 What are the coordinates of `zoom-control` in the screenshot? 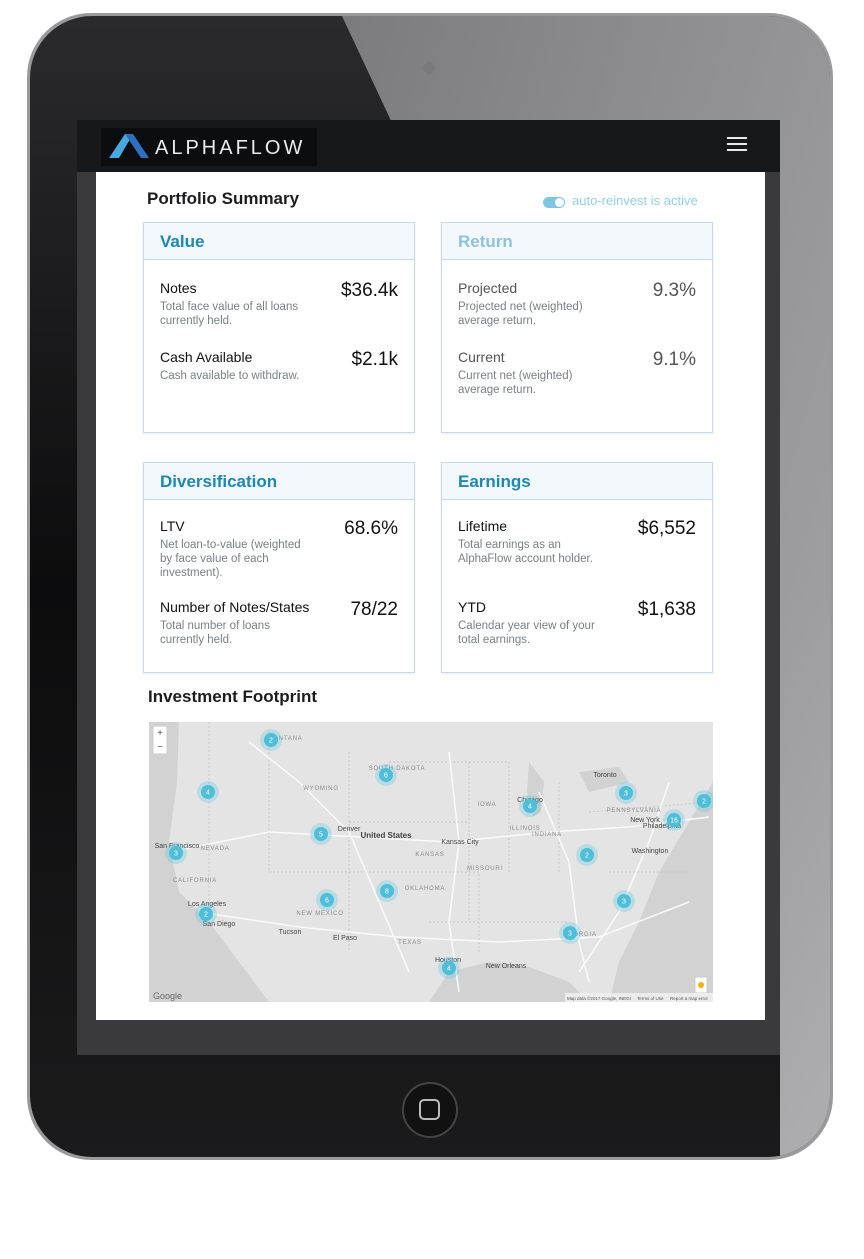 It's located at (160, 740).